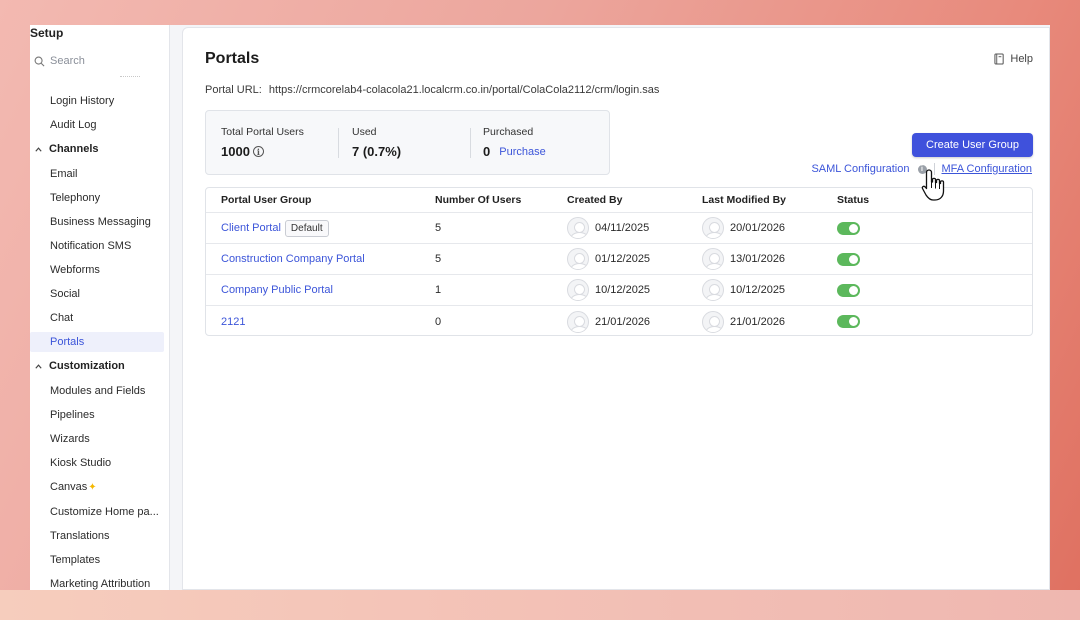 The height and width of the screenshot is (620, 1080). I want to click on config-links: SAML Configuration i MFA Configuration, so click(921, 169).